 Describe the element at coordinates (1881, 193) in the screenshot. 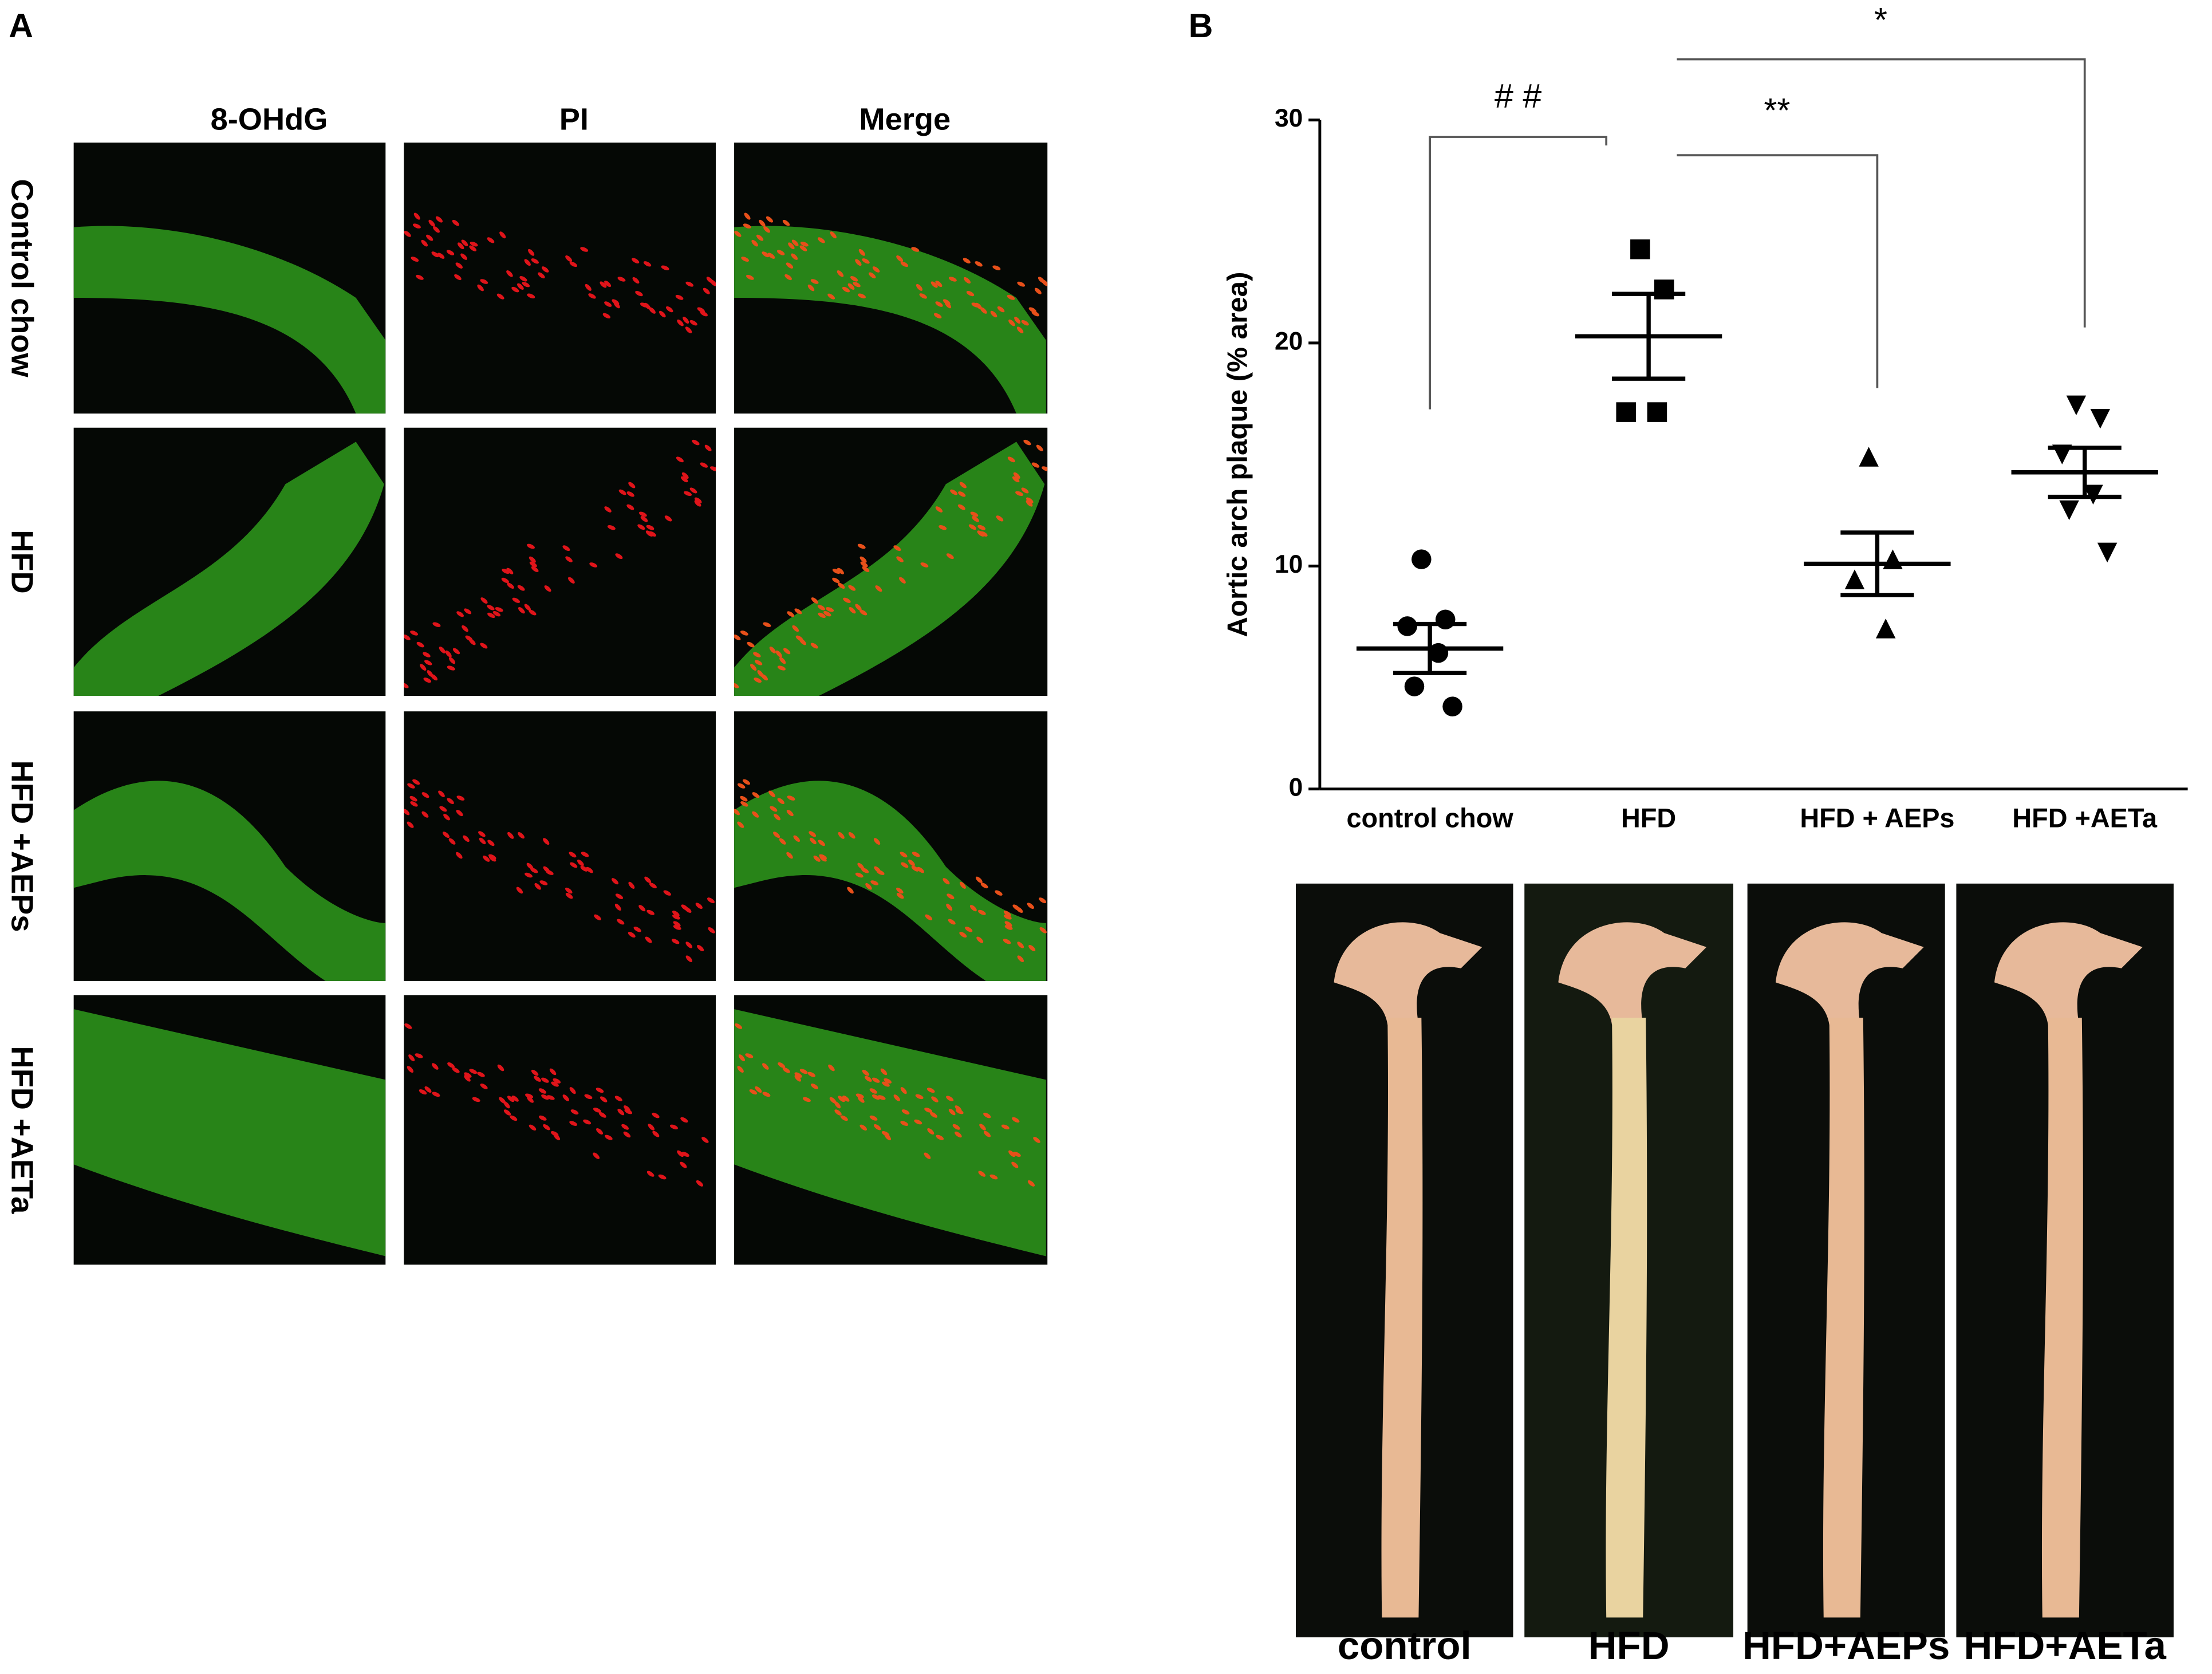

I see `significance-bracket` at that location.